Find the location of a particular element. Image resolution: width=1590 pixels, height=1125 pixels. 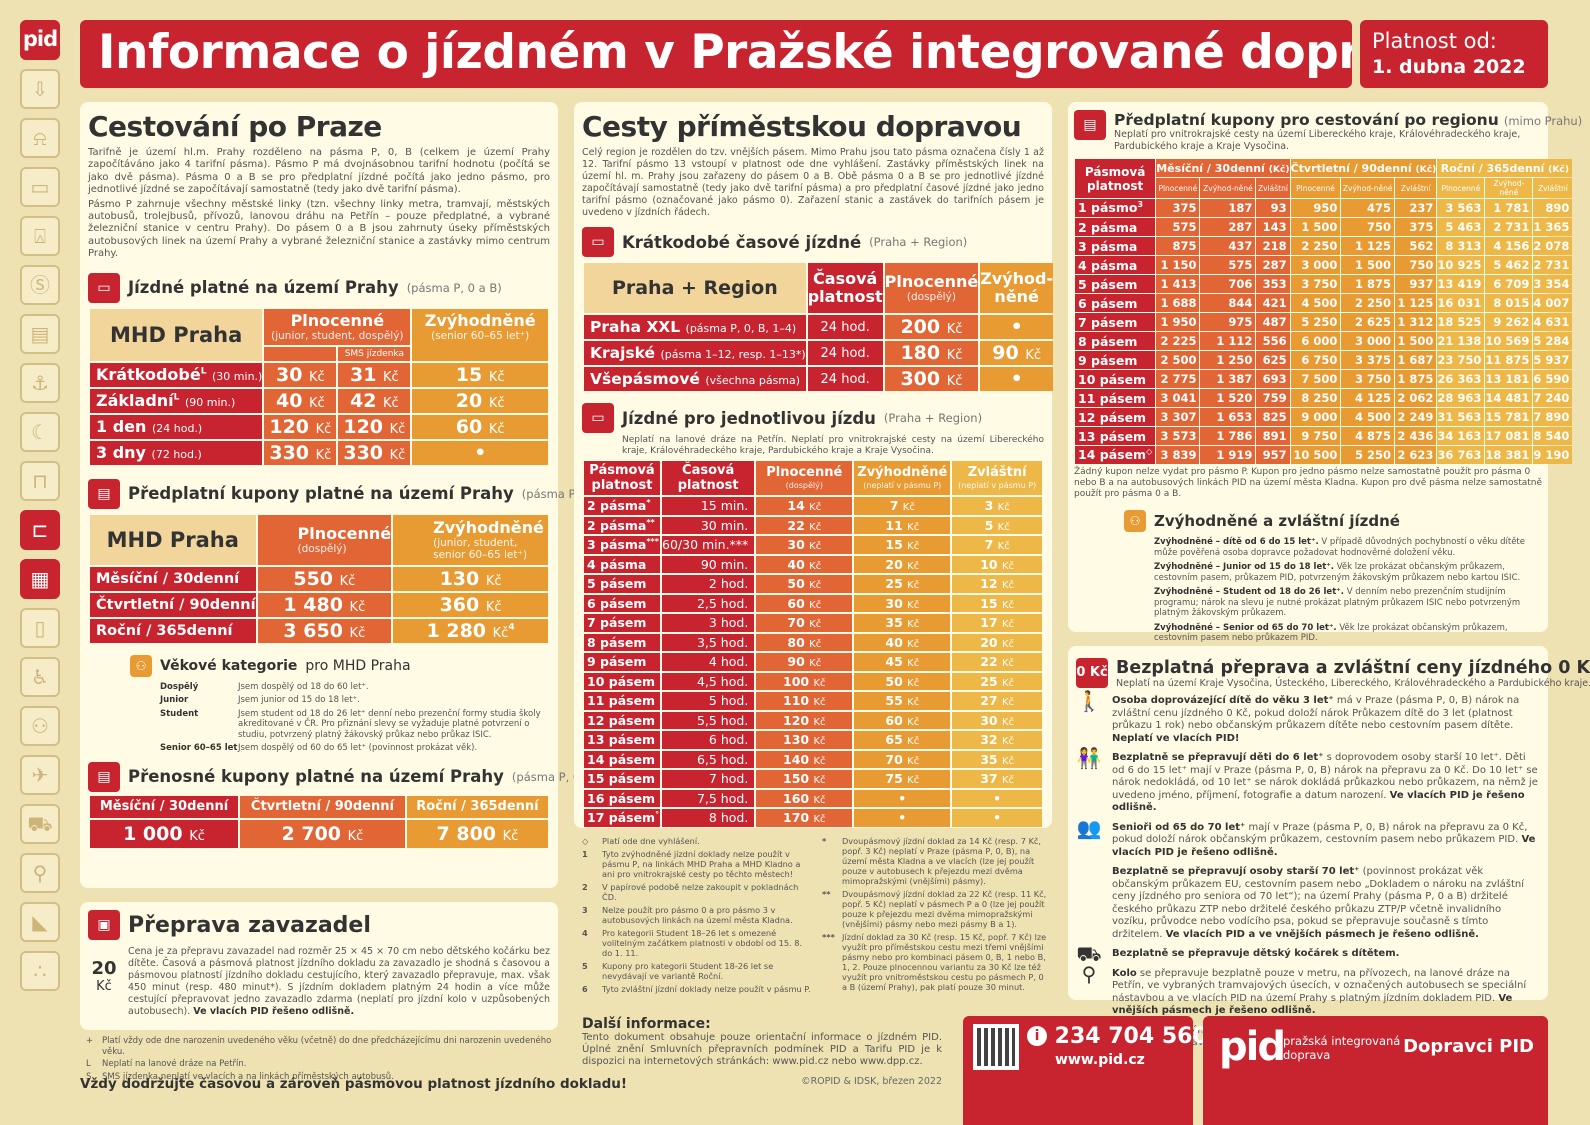

contact-box: i 234 704 560 www.pid.cz is located at coordinates (1085, 1070).